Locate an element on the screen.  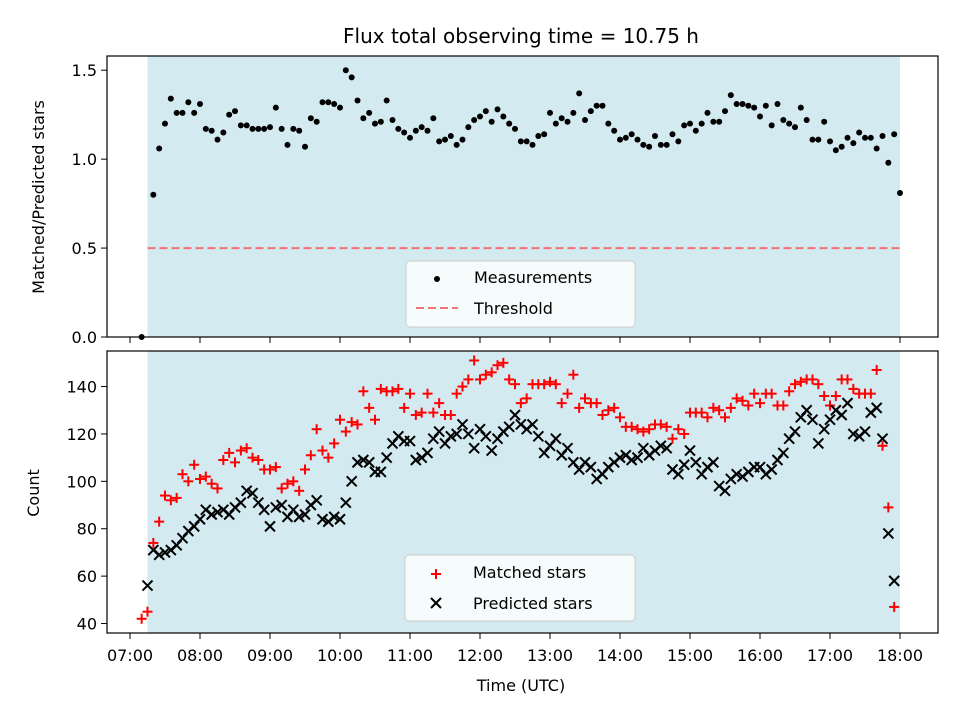
x-tick-label: 13:00 is located at coordinates (550, 655).